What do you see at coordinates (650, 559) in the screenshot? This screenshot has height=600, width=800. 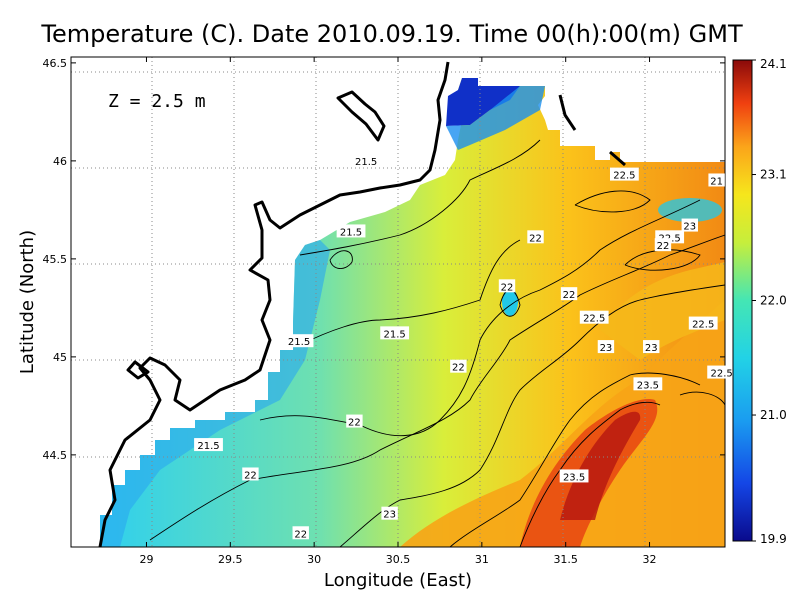 I see `x-tick-label: 32` at bounding box center [650, 559].